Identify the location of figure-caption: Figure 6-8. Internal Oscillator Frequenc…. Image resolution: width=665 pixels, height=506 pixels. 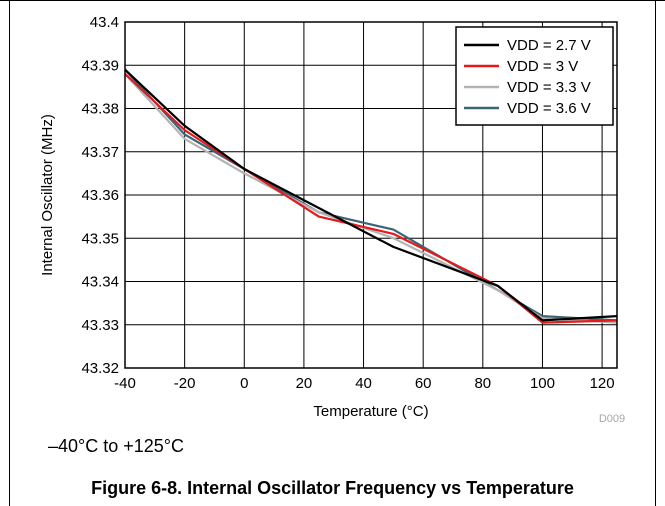
(332, 488).